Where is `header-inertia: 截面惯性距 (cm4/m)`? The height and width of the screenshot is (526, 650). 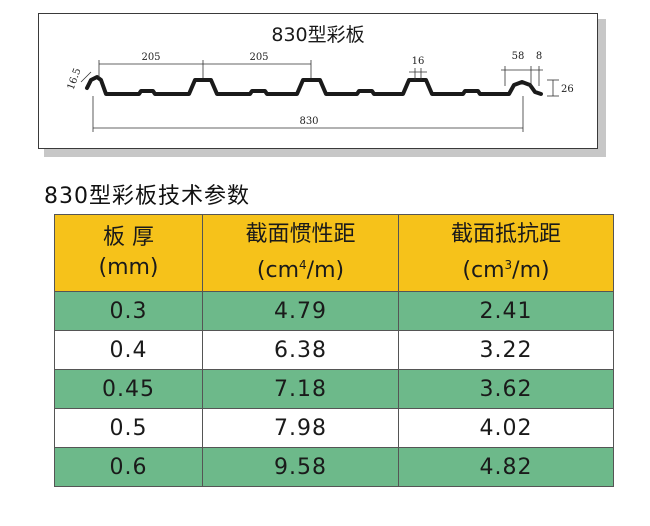
header-inertia: 截面惯性距 (cm4/m) is located at coordinates (300, 253).